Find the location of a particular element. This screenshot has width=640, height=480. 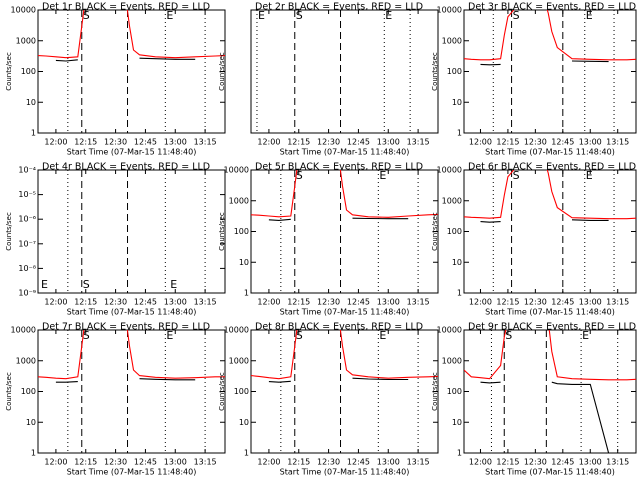

chart-title: Det 4r BLACK = Events, RED = LLD is located at coordinates (126, 167).